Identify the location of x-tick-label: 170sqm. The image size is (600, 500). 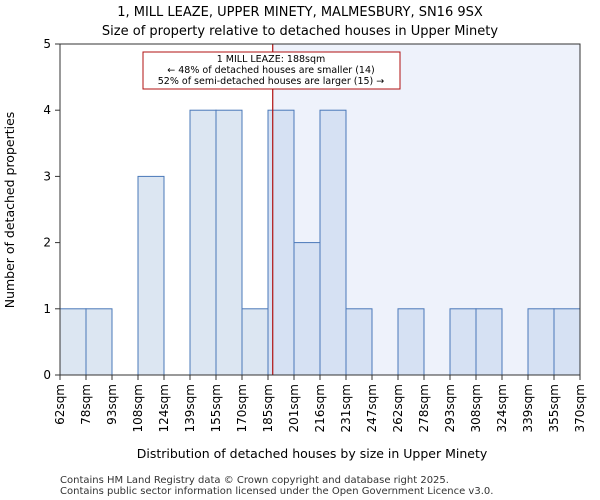
(242, 408).